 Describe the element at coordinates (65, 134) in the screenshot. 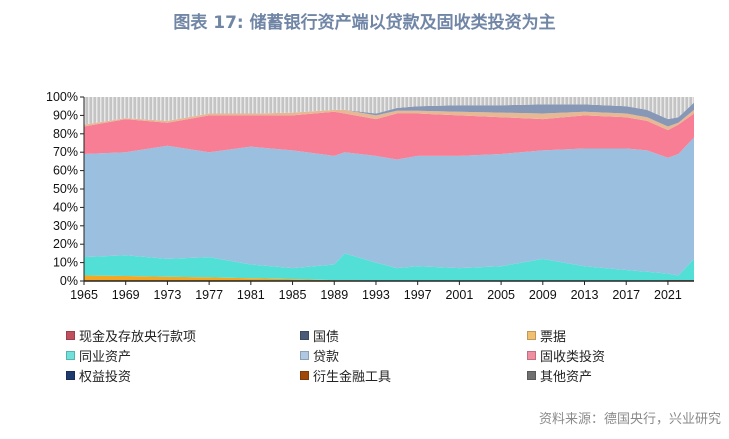

I see `y-tick-label: 80%` at that location.